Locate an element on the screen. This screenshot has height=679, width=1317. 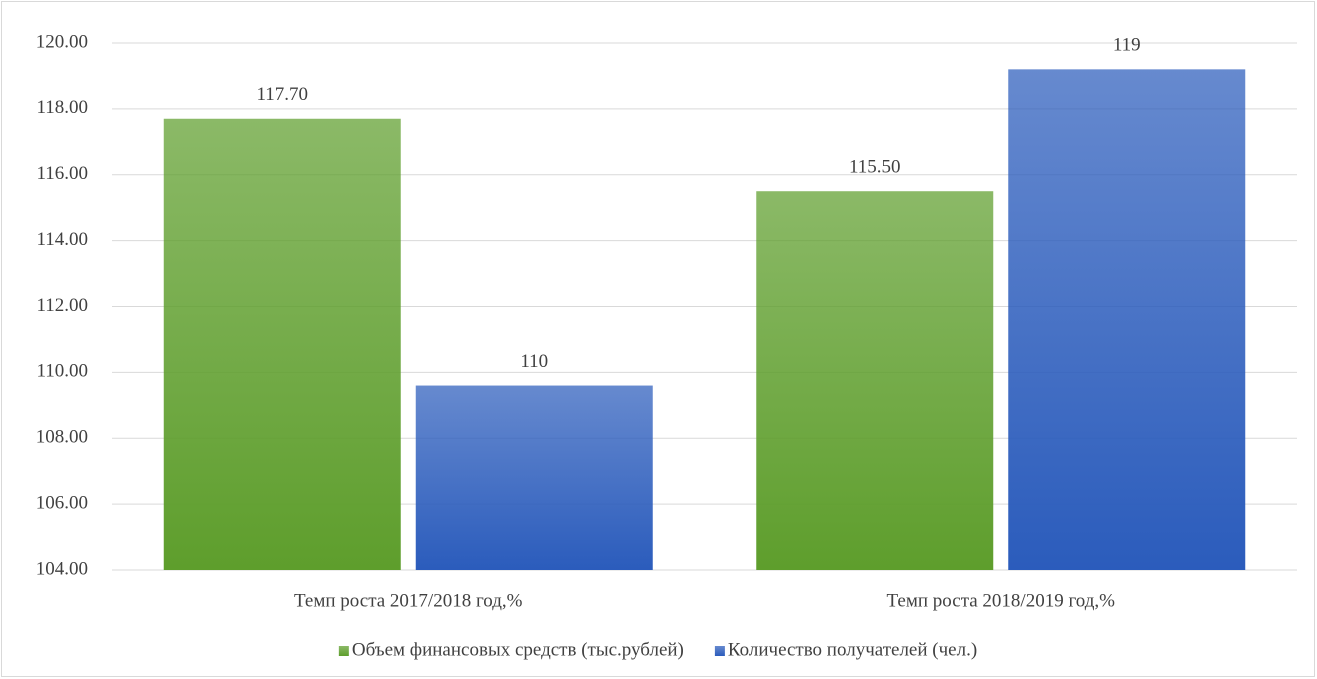
data-label: 115.50 is located at coordinates (875, 167).